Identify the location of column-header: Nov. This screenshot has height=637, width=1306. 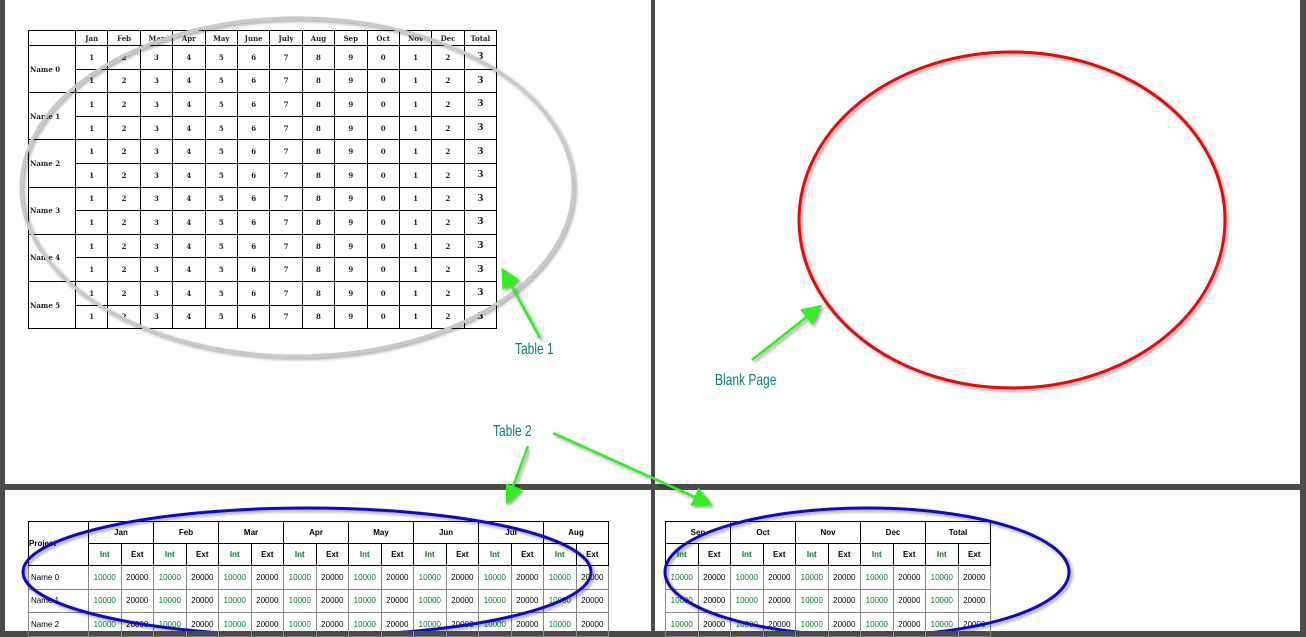
(415, 38).